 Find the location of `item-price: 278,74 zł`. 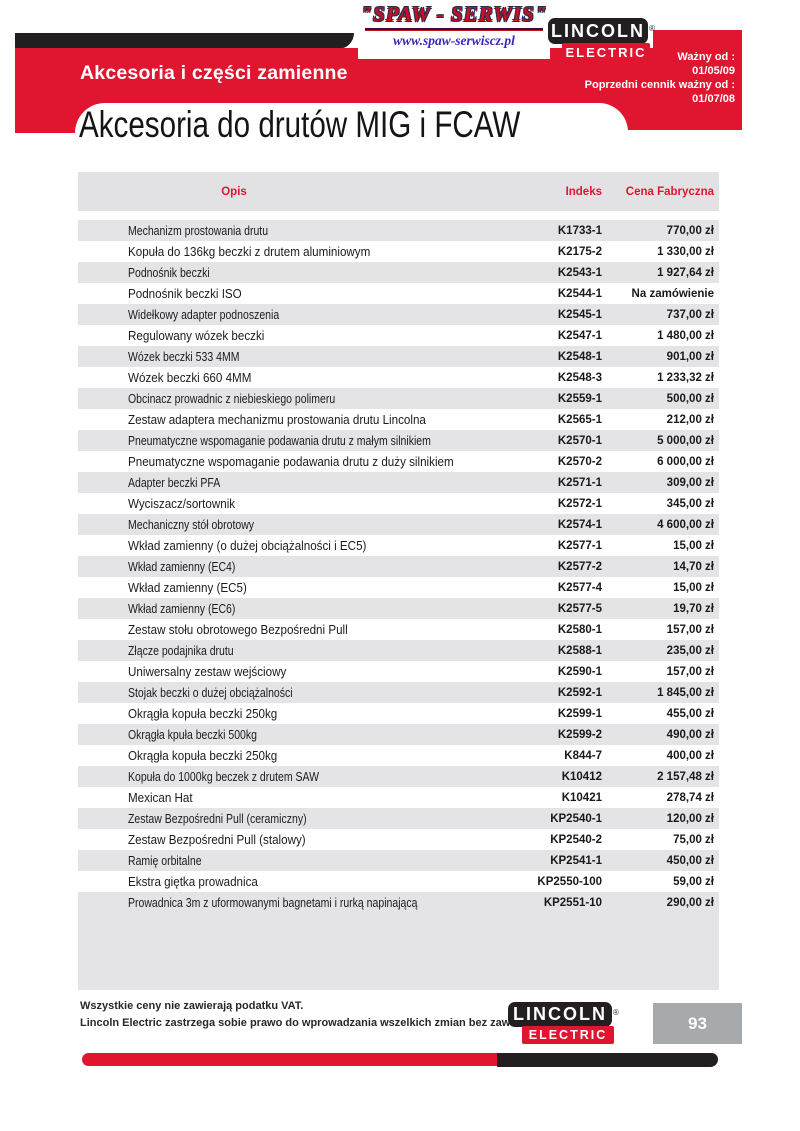

item-price: 278,74 zł is located at coordinates (690, 797).